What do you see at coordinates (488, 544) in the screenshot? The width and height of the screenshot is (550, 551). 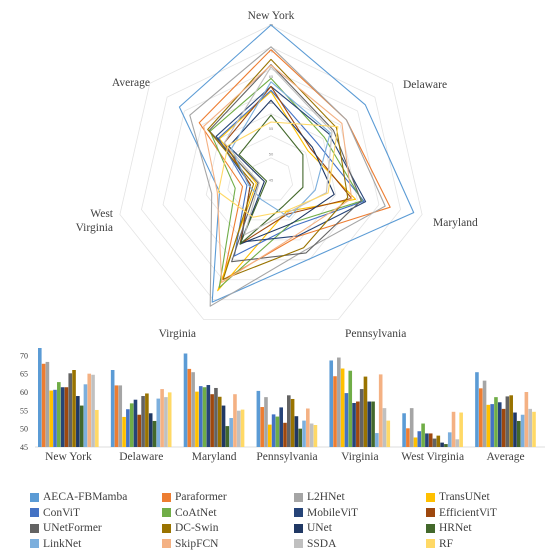 I see `legend-item: RF` at bounding box center [488, 544].